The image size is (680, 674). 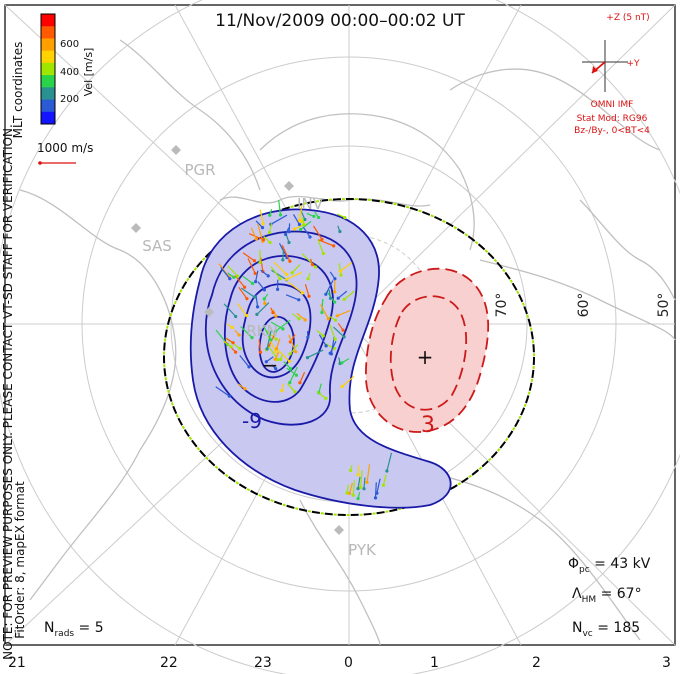 I want to click on velocity-colorbar: 600 400 200 Vel [m/s], so click(x=67, y=69).